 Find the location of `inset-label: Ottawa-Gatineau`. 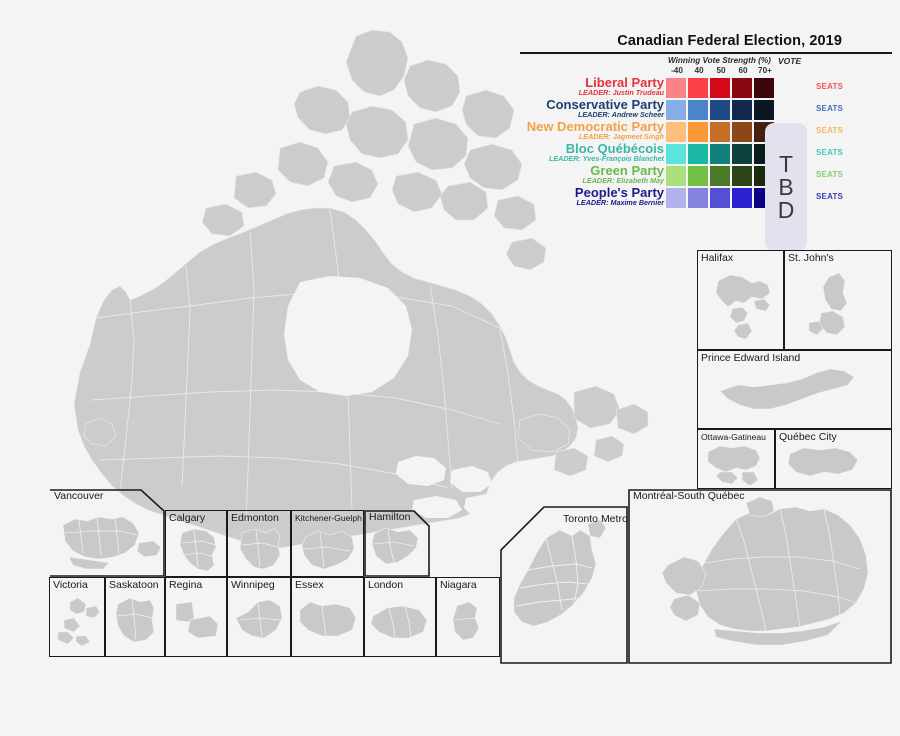

inset-label: Ottawa-Gatineau is located at coordinates (733, 437).